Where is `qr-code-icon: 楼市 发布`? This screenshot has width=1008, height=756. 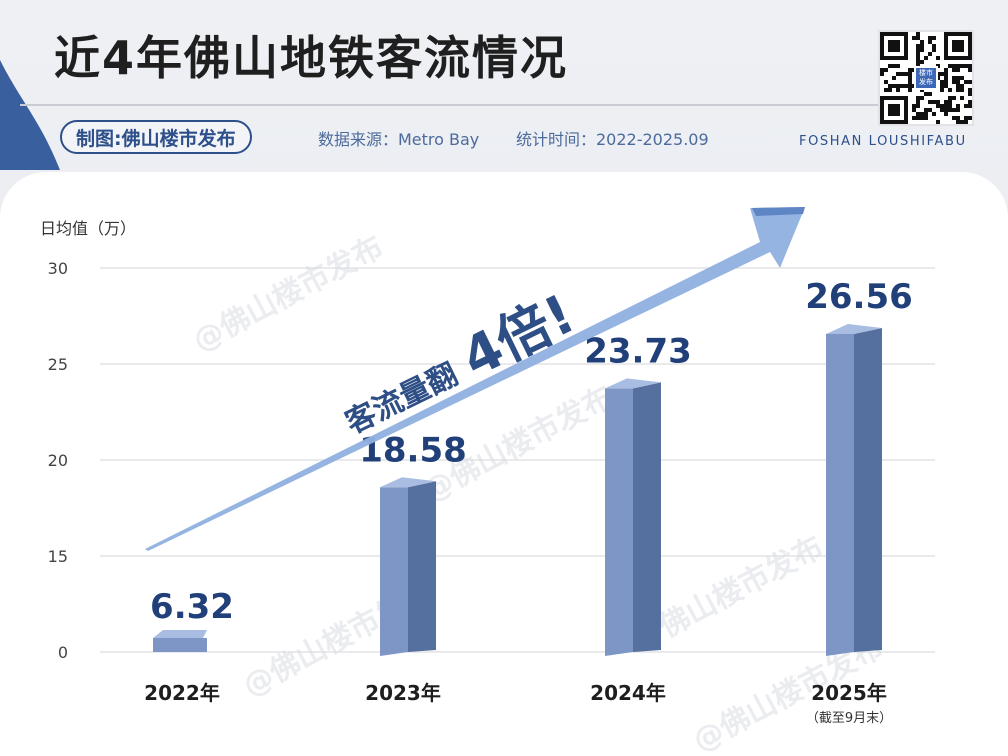 qr-code-icon: 楼市 发布 is located at coordinates (926, 78).